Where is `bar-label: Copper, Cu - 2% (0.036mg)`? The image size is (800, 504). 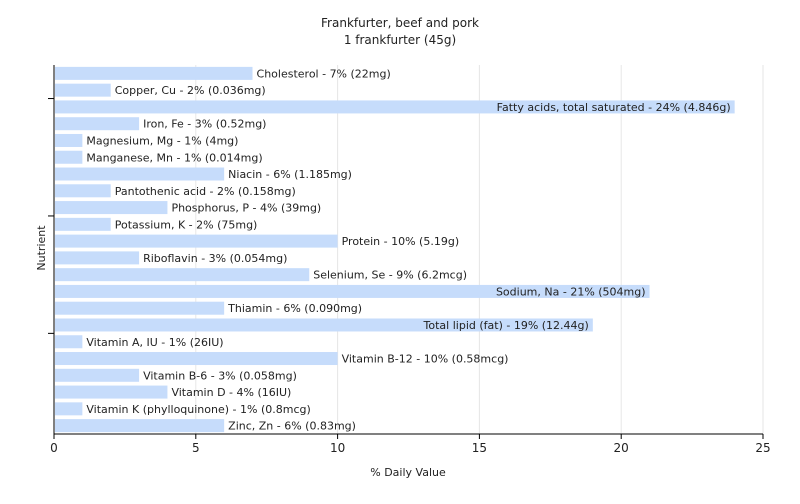
bar-label: Copper, Cu - 2% (0.036mg) is located at coordinates (190, 90).